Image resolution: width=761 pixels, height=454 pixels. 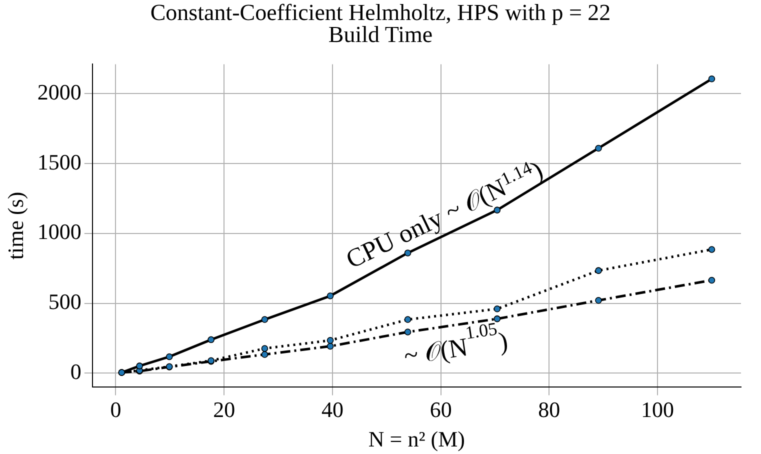 I want to click on x-tick-label: 20, so click(x=224, y=409).